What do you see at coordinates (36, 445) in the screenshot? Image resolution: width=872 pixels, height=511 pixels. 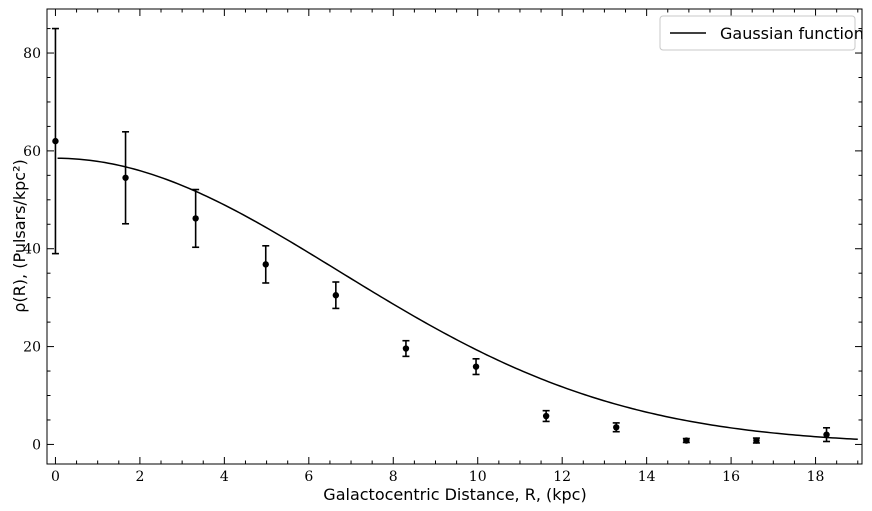 I see `y-tick-label: 0` at bounding box center [36, 445].